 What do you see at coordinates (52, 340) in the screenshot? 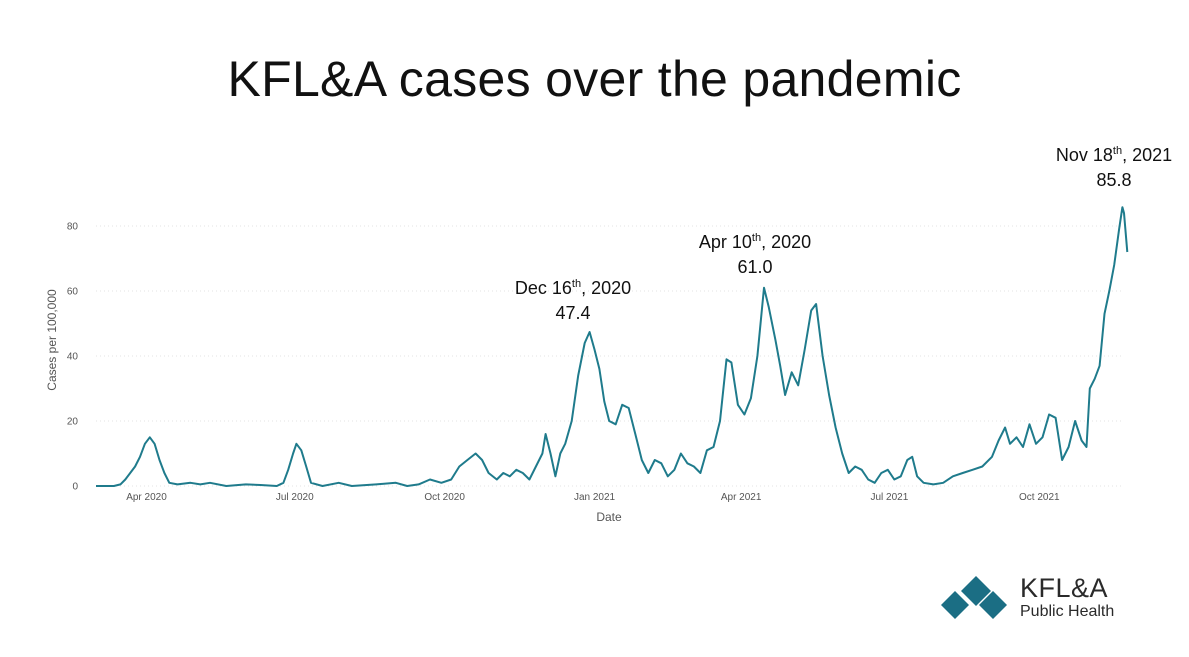
I see `y-axis-title: Cases per 100,000` at bounding box center [52, 340].